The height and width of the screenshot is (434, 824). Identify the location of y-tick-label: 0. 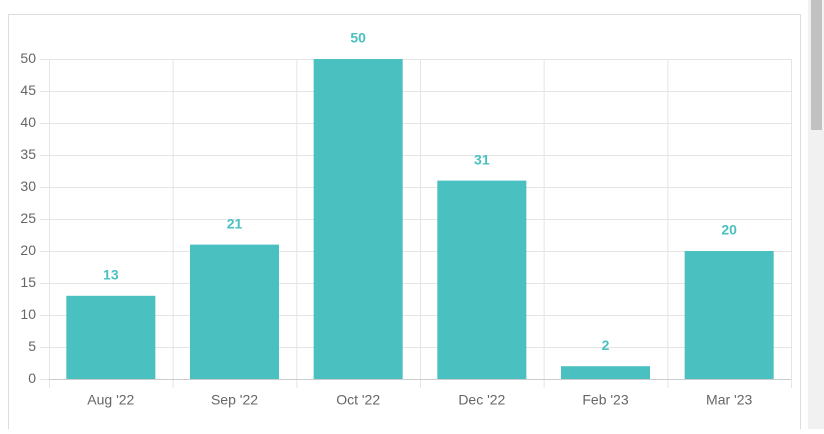
(32, 378).